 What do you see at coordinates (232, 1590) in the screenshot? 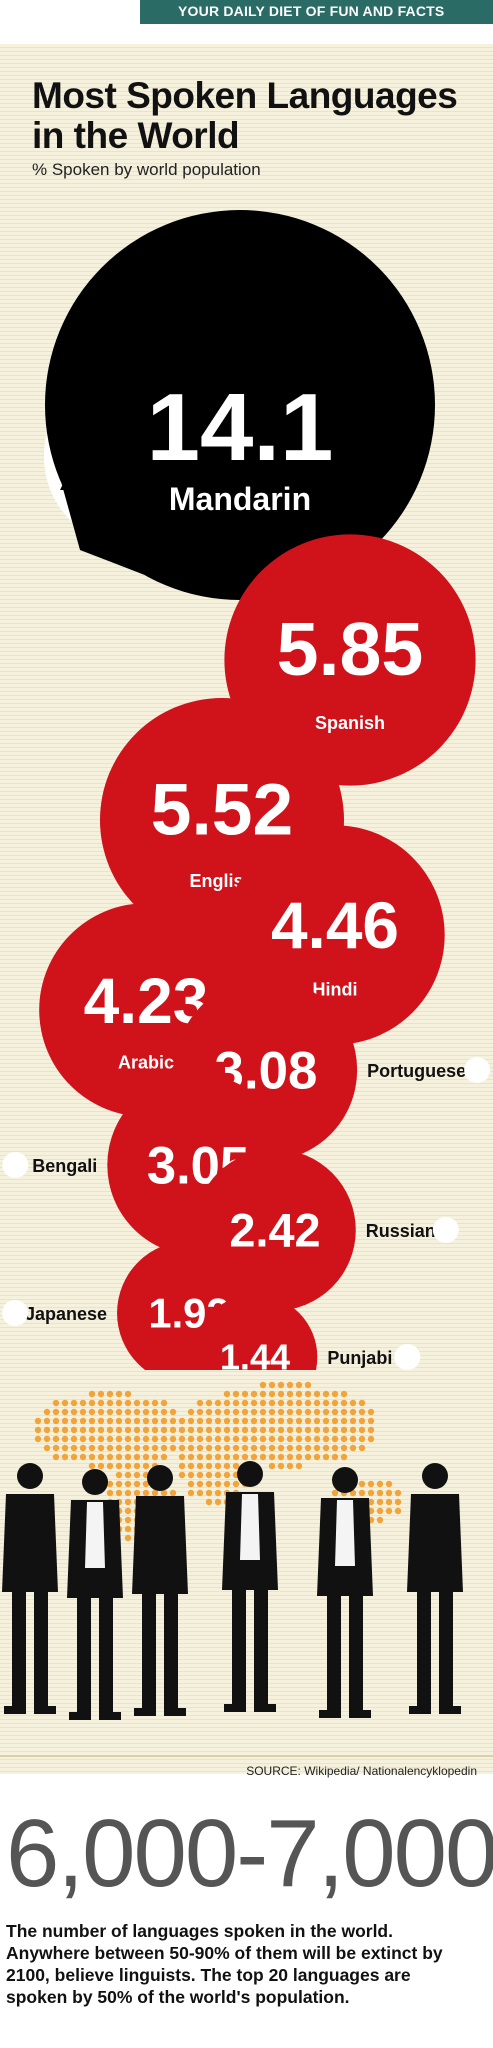
I see `business-people-silhouettes` at bounding box center [232, 1590].